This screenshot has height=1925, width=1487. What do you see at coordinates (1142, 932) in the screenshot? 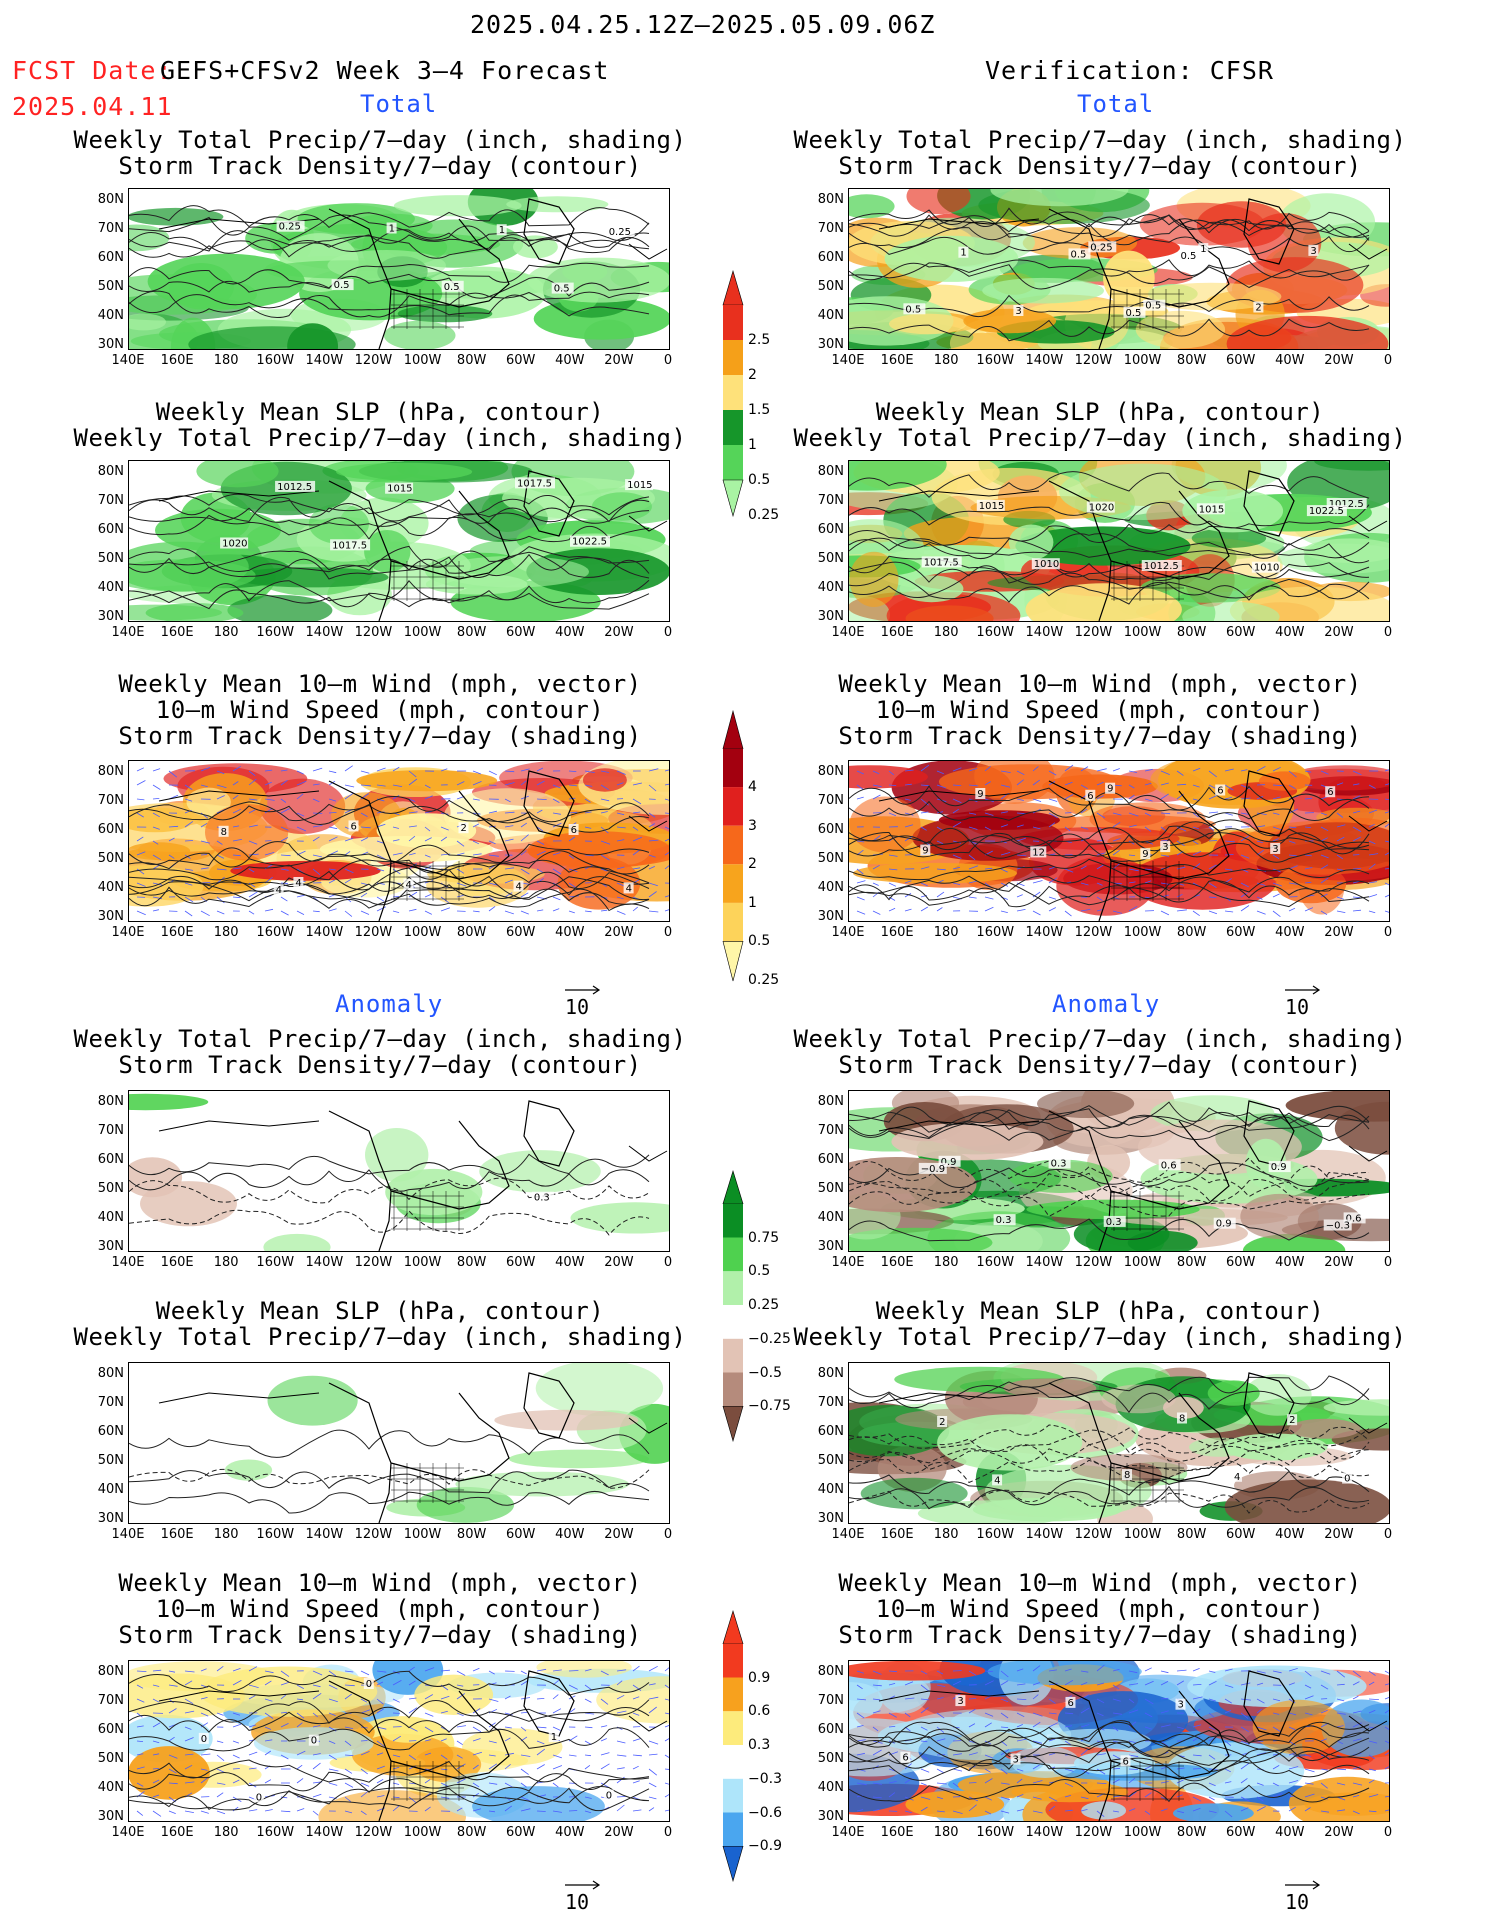
I see `lon-tick-label: 100W` at bounding box center [1142, 932].